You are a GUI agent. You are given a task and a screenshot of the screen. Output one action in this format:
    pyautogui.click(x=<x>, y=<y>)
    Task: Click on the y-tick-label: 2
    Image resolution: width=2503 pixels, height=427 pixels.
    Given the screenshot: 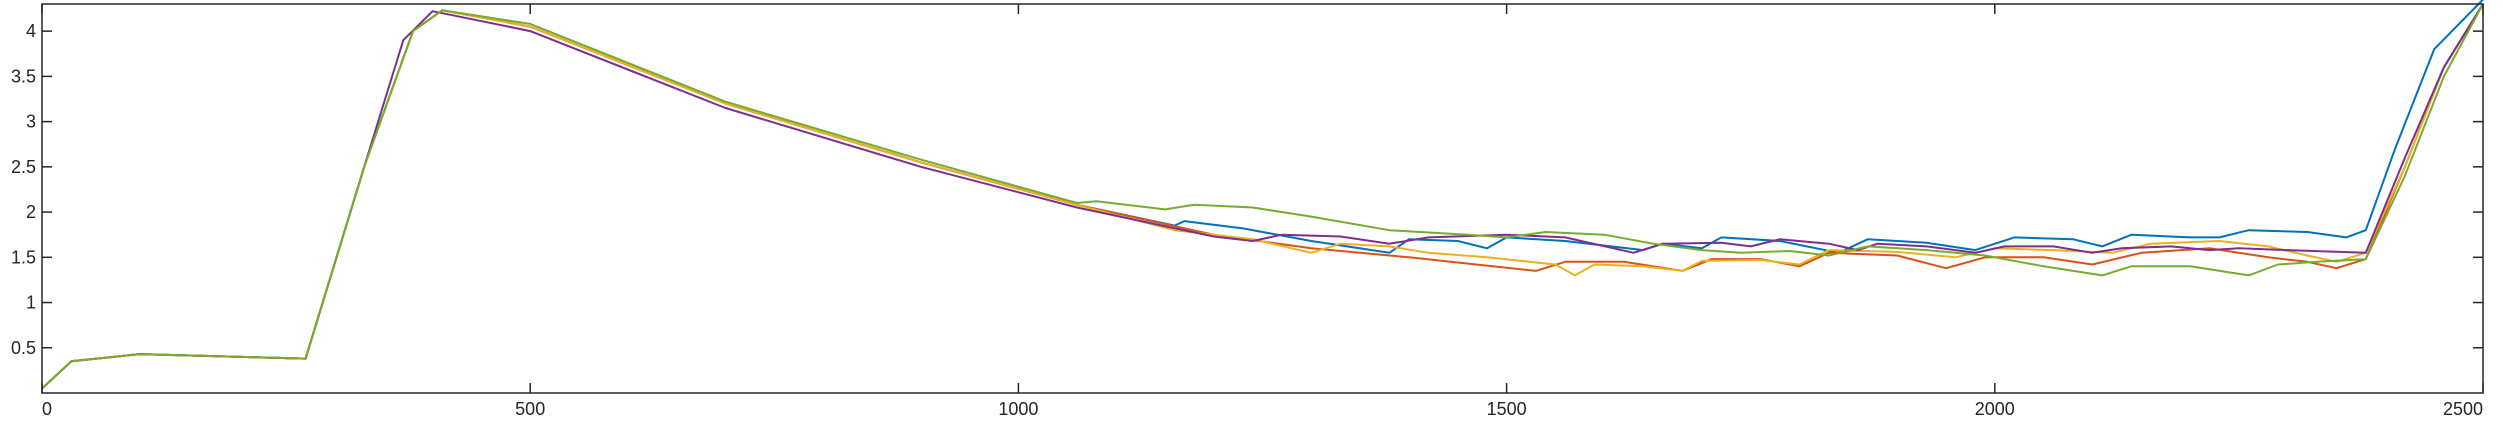 What is the action you would take?
    pyautogui.click(x=31, y=212)
    